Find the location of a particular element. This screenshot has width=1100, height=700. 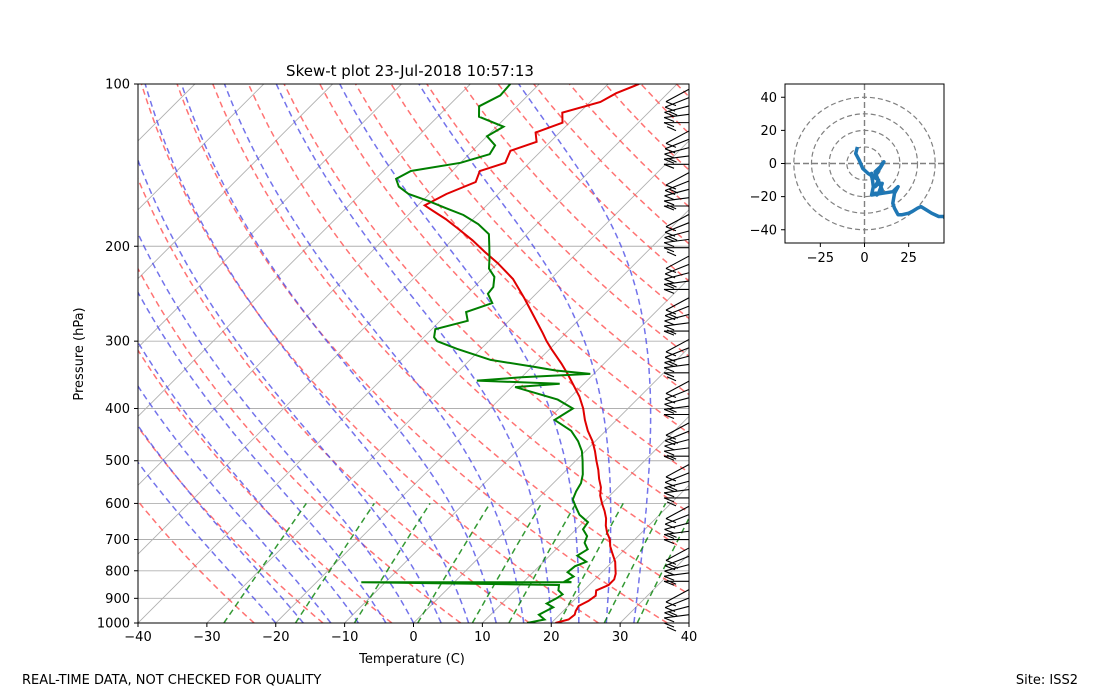

x-tick-label: −10 is located at coordinates (344, 637).